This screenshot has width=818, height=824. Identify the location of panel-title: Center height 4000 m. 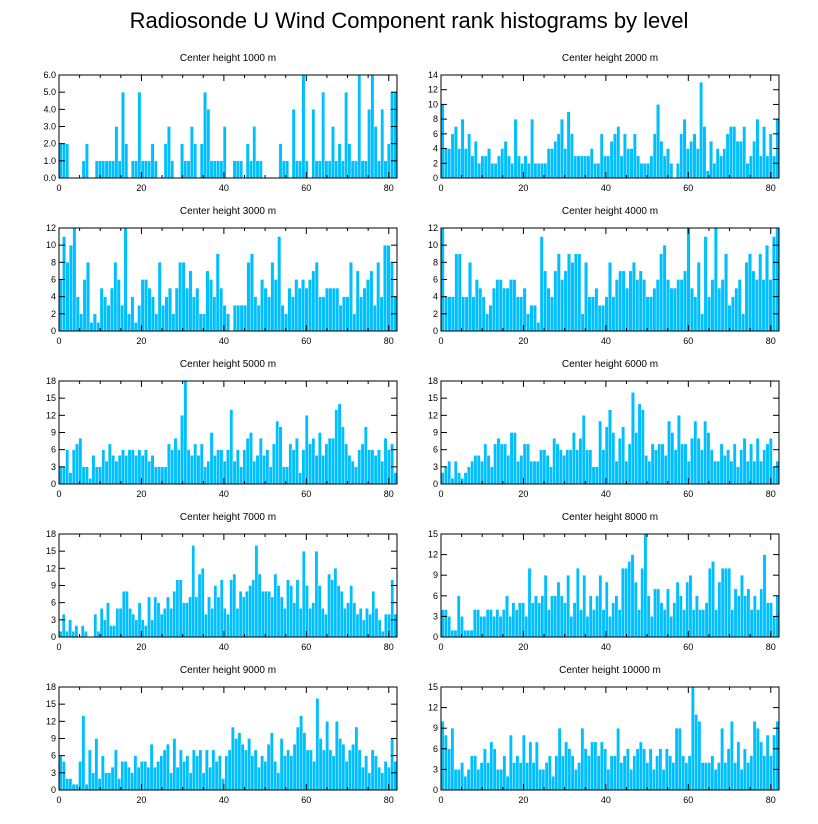
(610, 211).